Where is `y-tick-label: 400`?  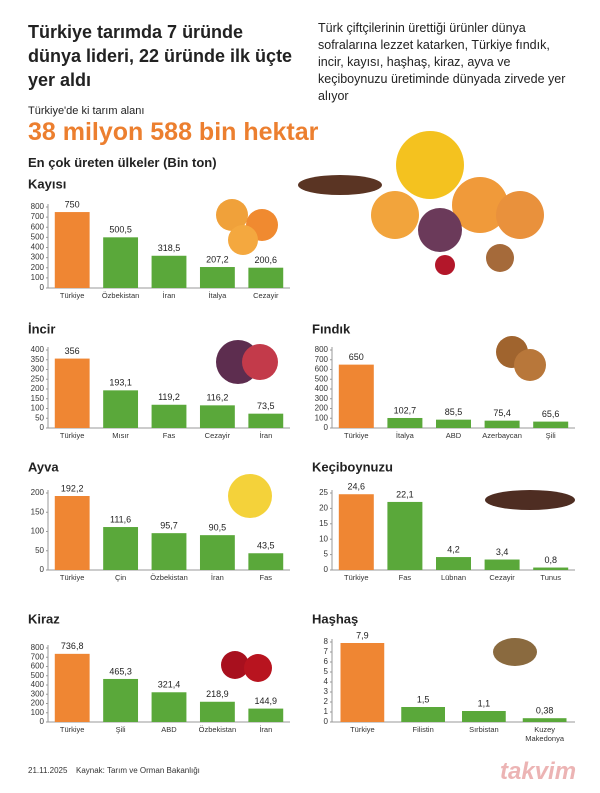
y-tick-label: 400 is located at coordinates (38, 247).